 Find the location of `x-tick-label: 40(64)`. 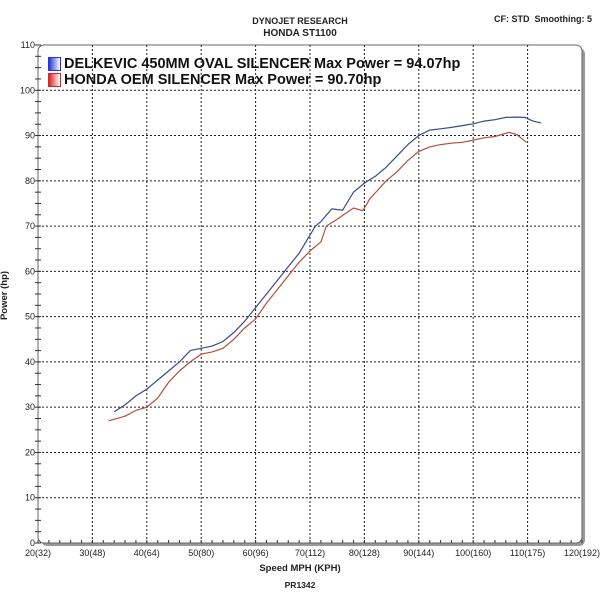

x-tick-label: 40(64) is located at coordinates (147, 553).